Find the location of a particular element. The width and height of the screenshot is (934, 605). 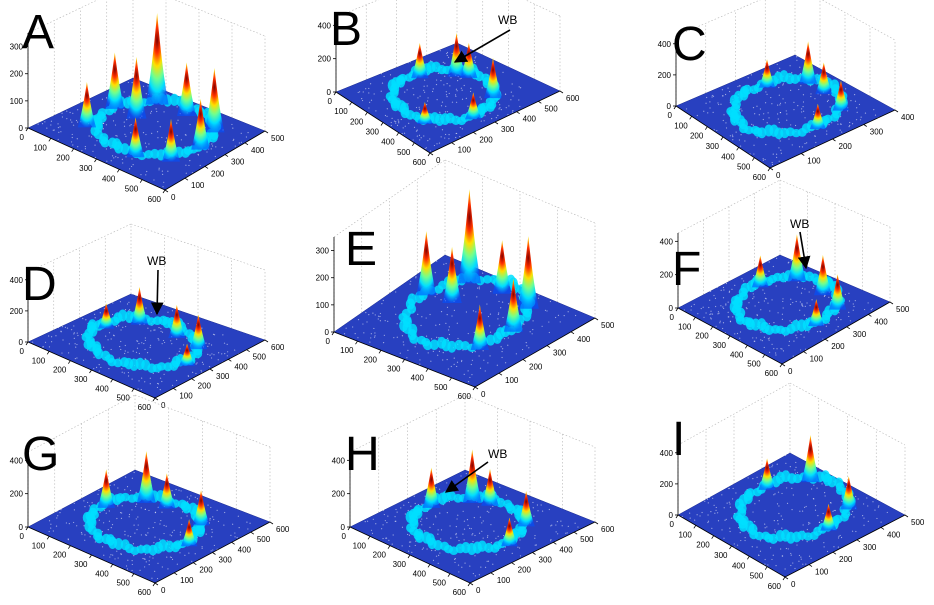

x-tick-label: 400 is located at coordinates (102, 388).